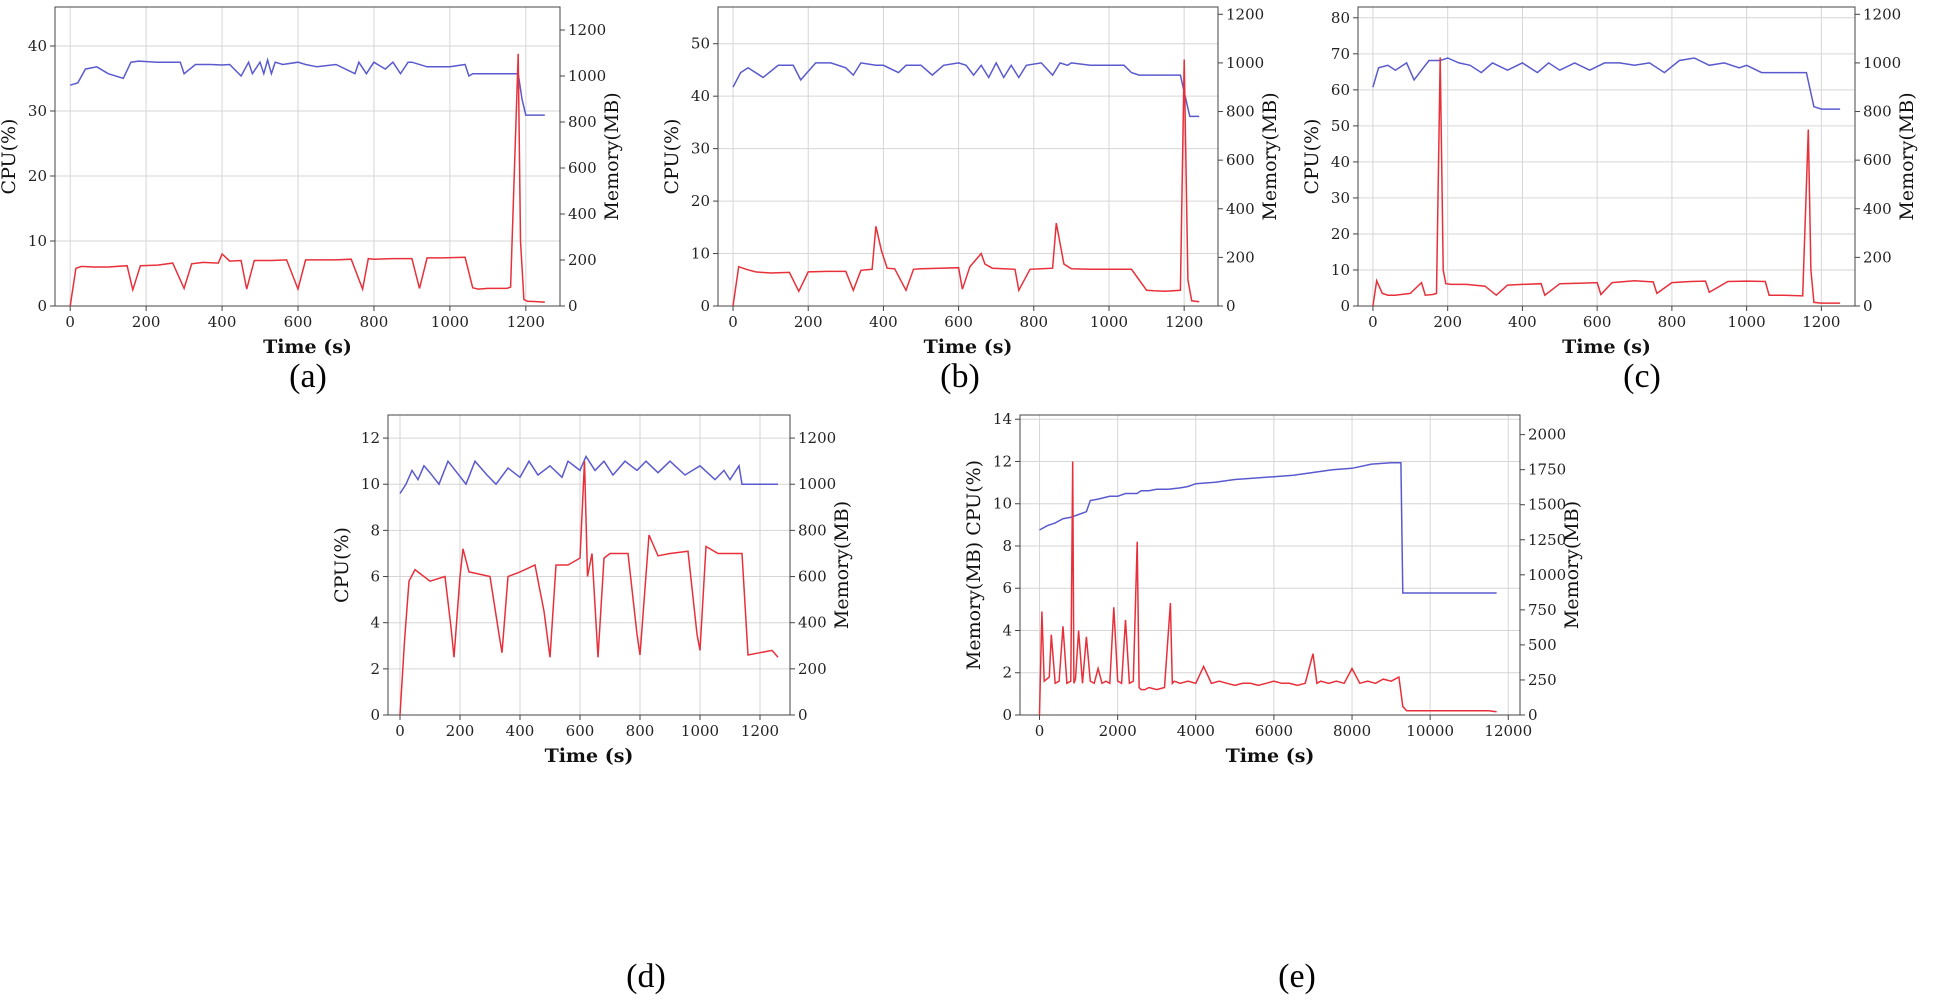 The height and width of the screenshot is (1001, 1948). I want to click on y-right-tick-label: 1250, so click(1547, 540).